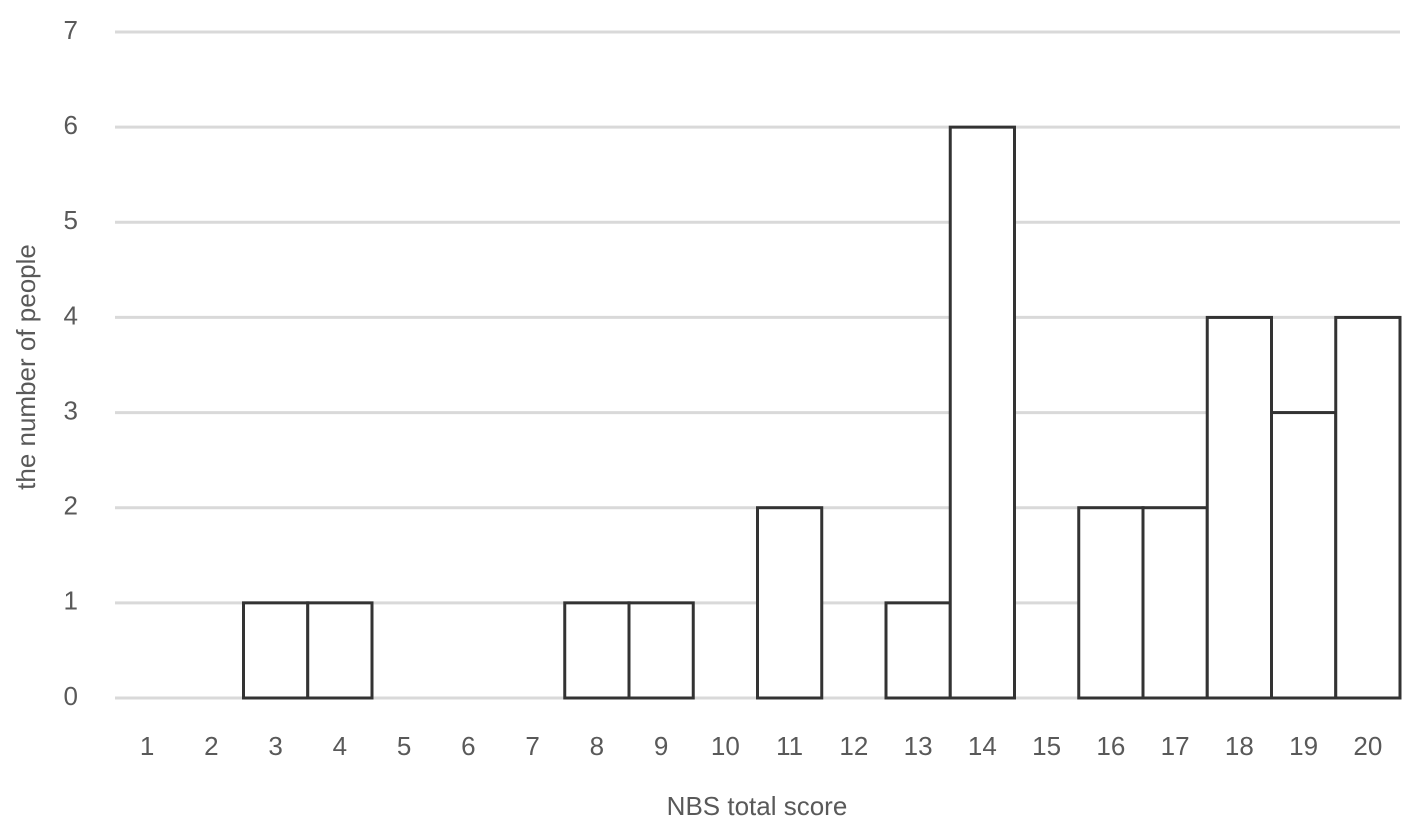 Image resolution: width=1418 pixels, height=831 pixels. I want to click on y-tick-label: 6, so click(71, 125).